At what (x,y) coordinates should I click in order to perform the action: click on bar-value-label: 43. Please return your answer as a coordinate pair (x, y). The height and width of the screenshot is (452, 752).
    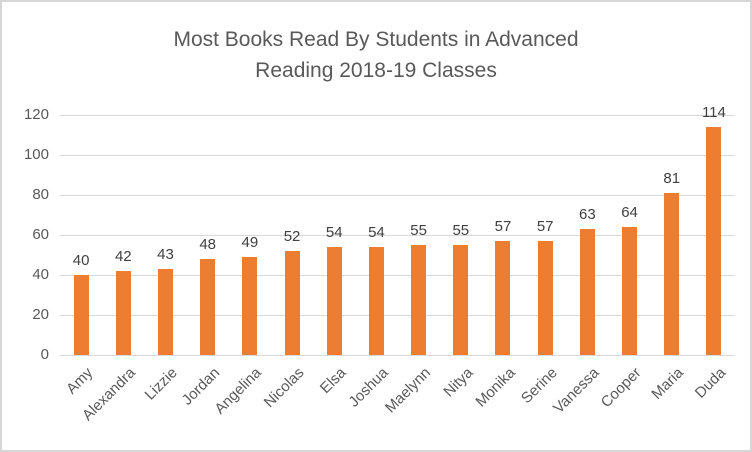
    Looking at the image, I should click on (165, 254).